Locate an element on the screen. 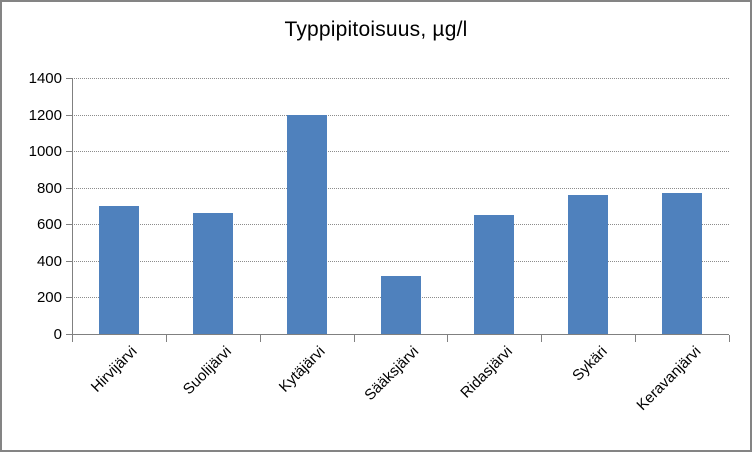  x-axis-line is located at coordinates (400, 334).